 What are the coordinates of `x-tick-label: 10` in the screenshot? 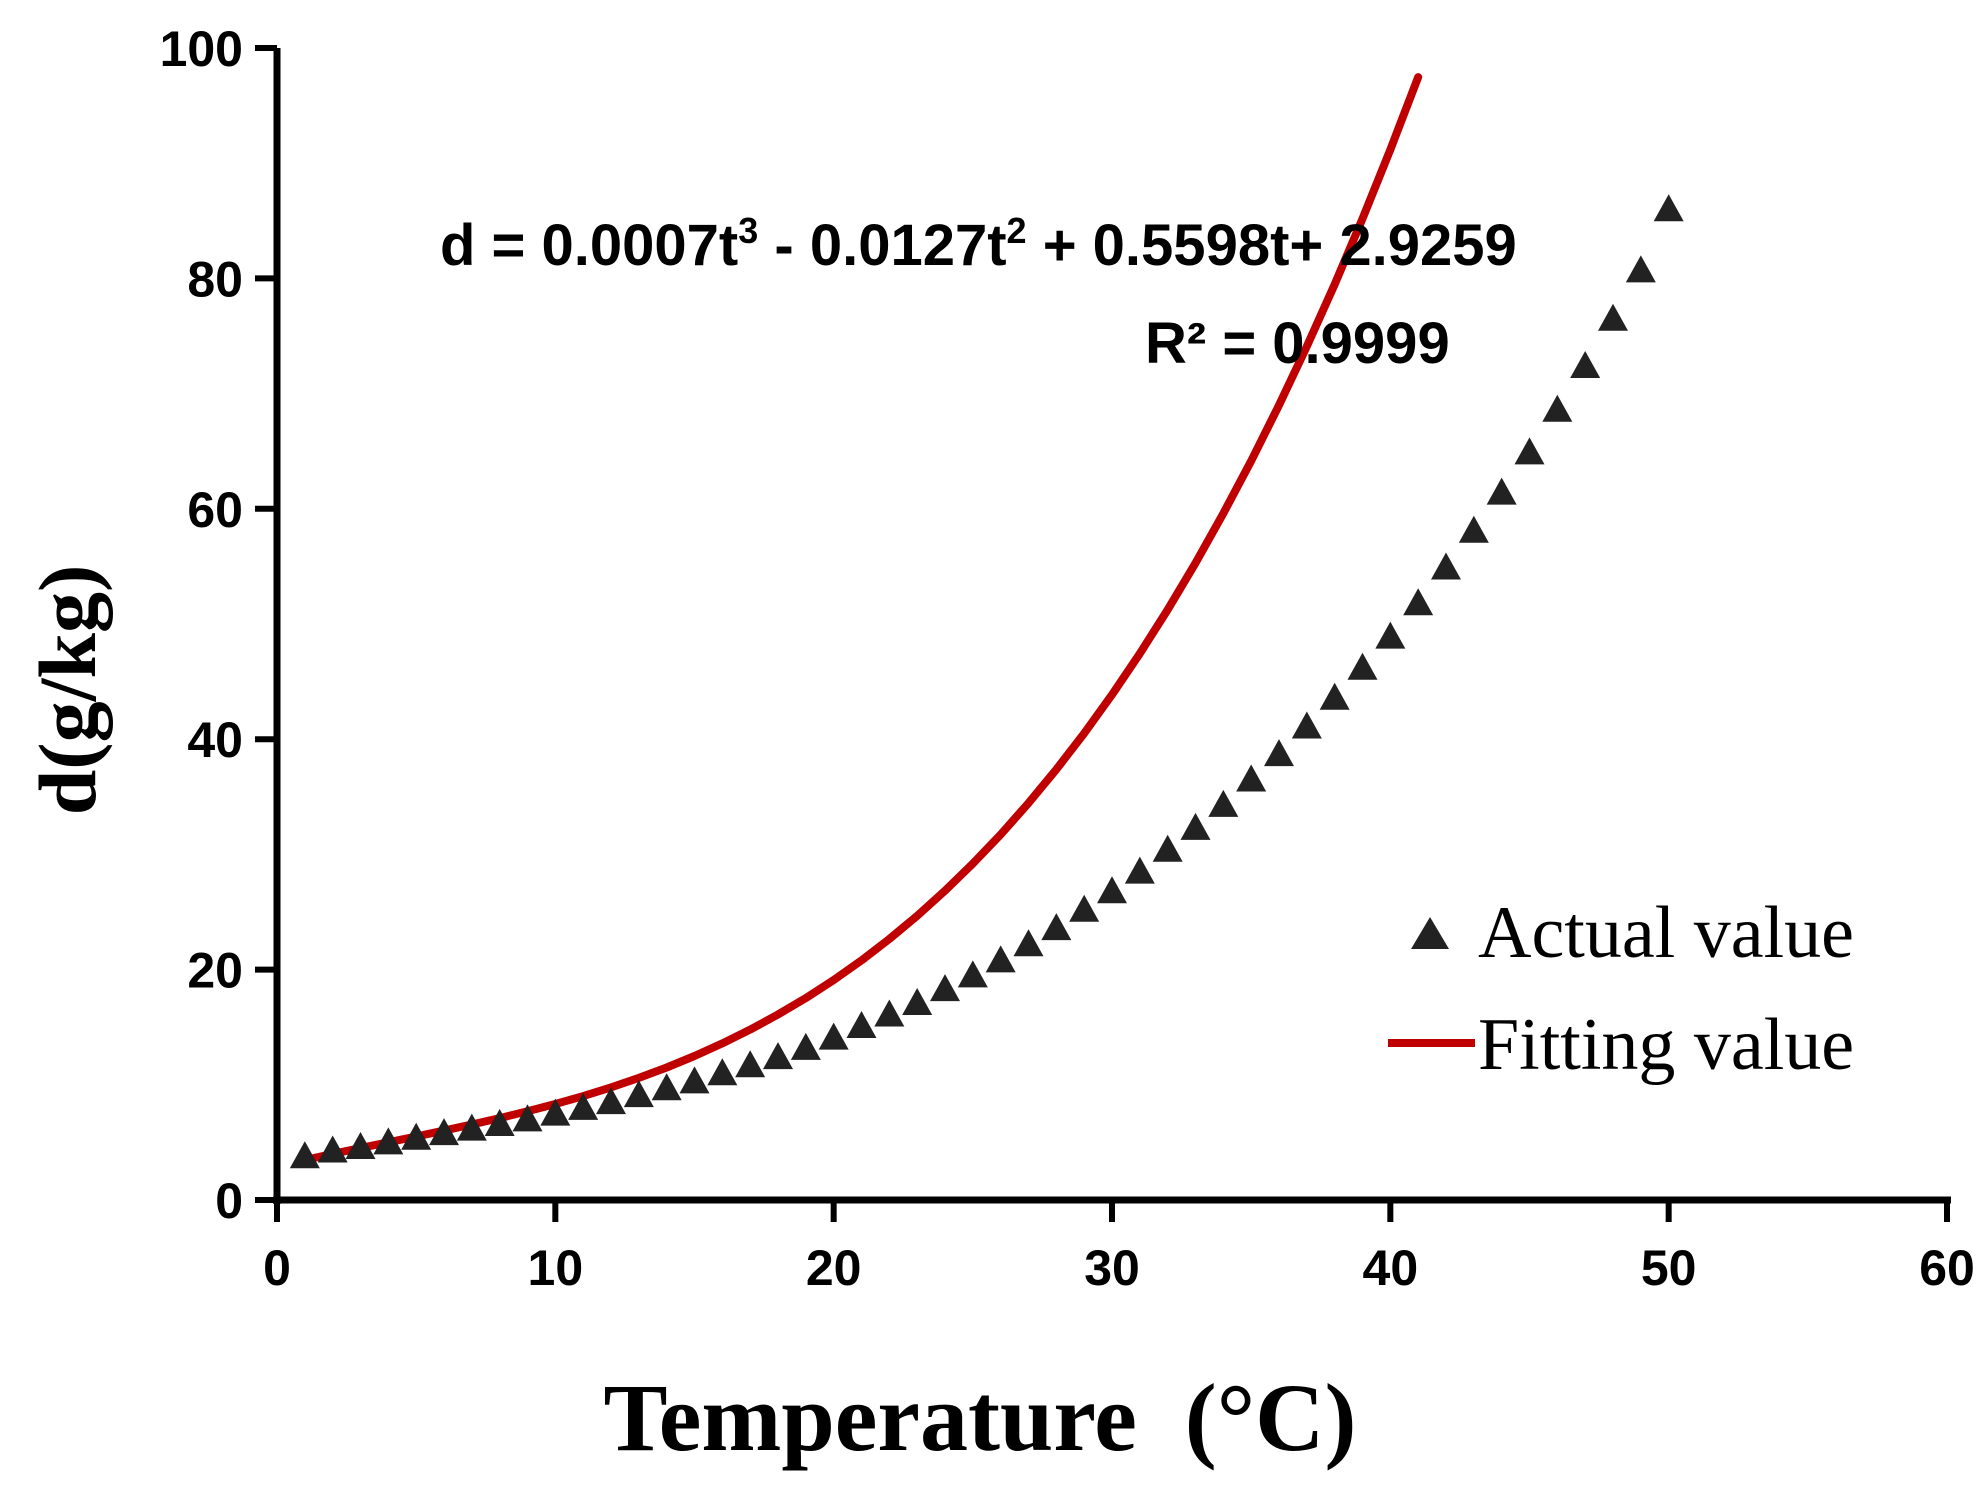 It's located at (556, 1268).